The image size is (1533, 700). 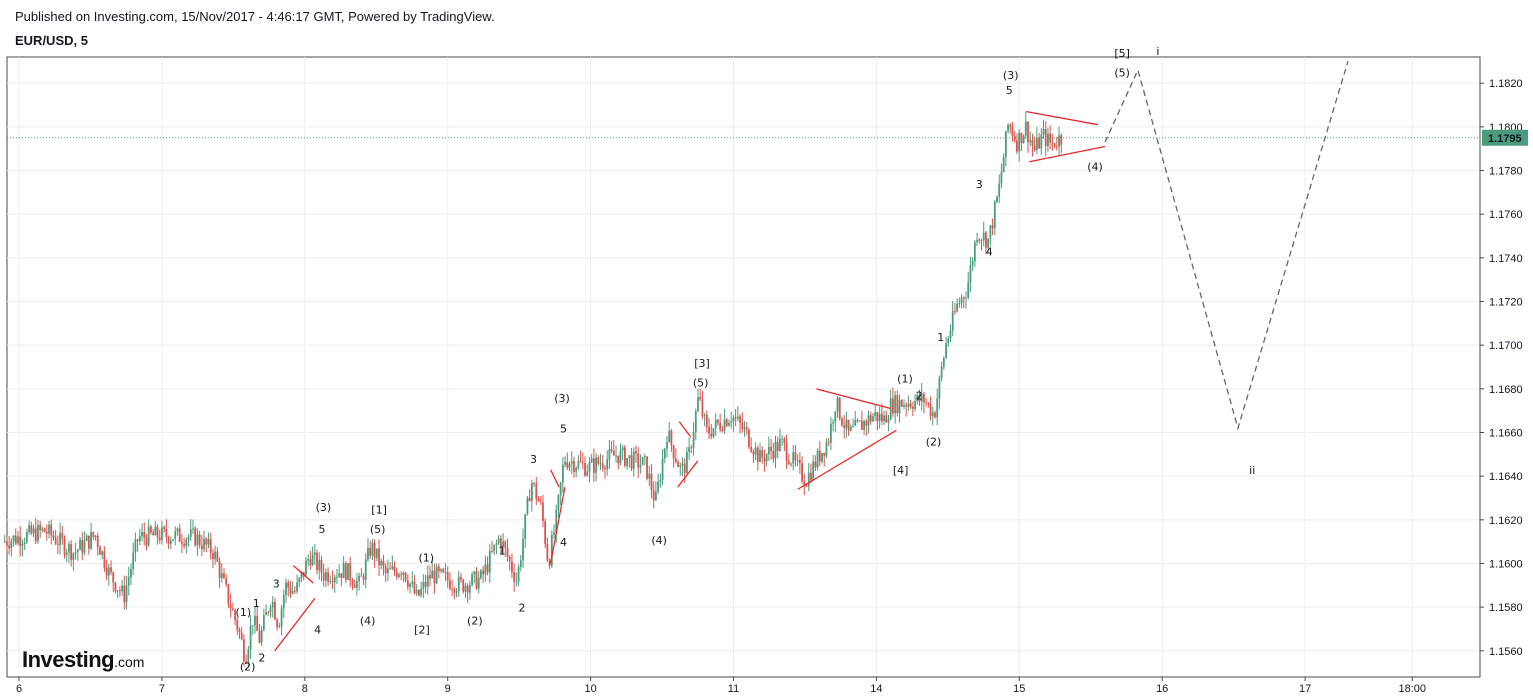 I want to click on wave-label: 4, so click(x=989, y=252).